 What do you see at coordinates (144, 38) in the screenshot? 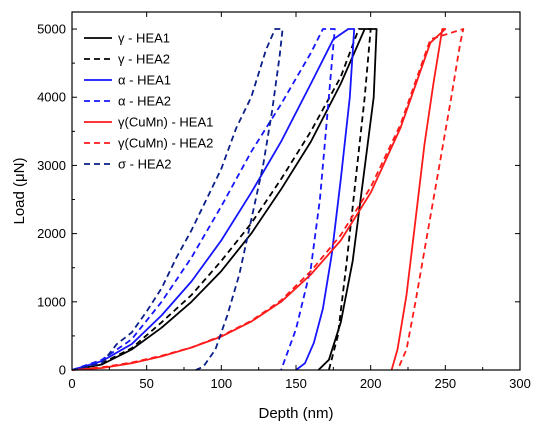
I see `legend-label: γ - HEA1` at bounding box center [144, 38].